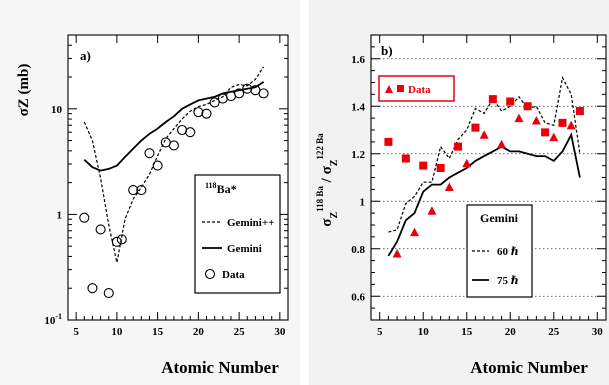  Describe the element at coordinates (220, 367) in the screenshot. I see `x-axis-title-a: Atomic Number` at that location.